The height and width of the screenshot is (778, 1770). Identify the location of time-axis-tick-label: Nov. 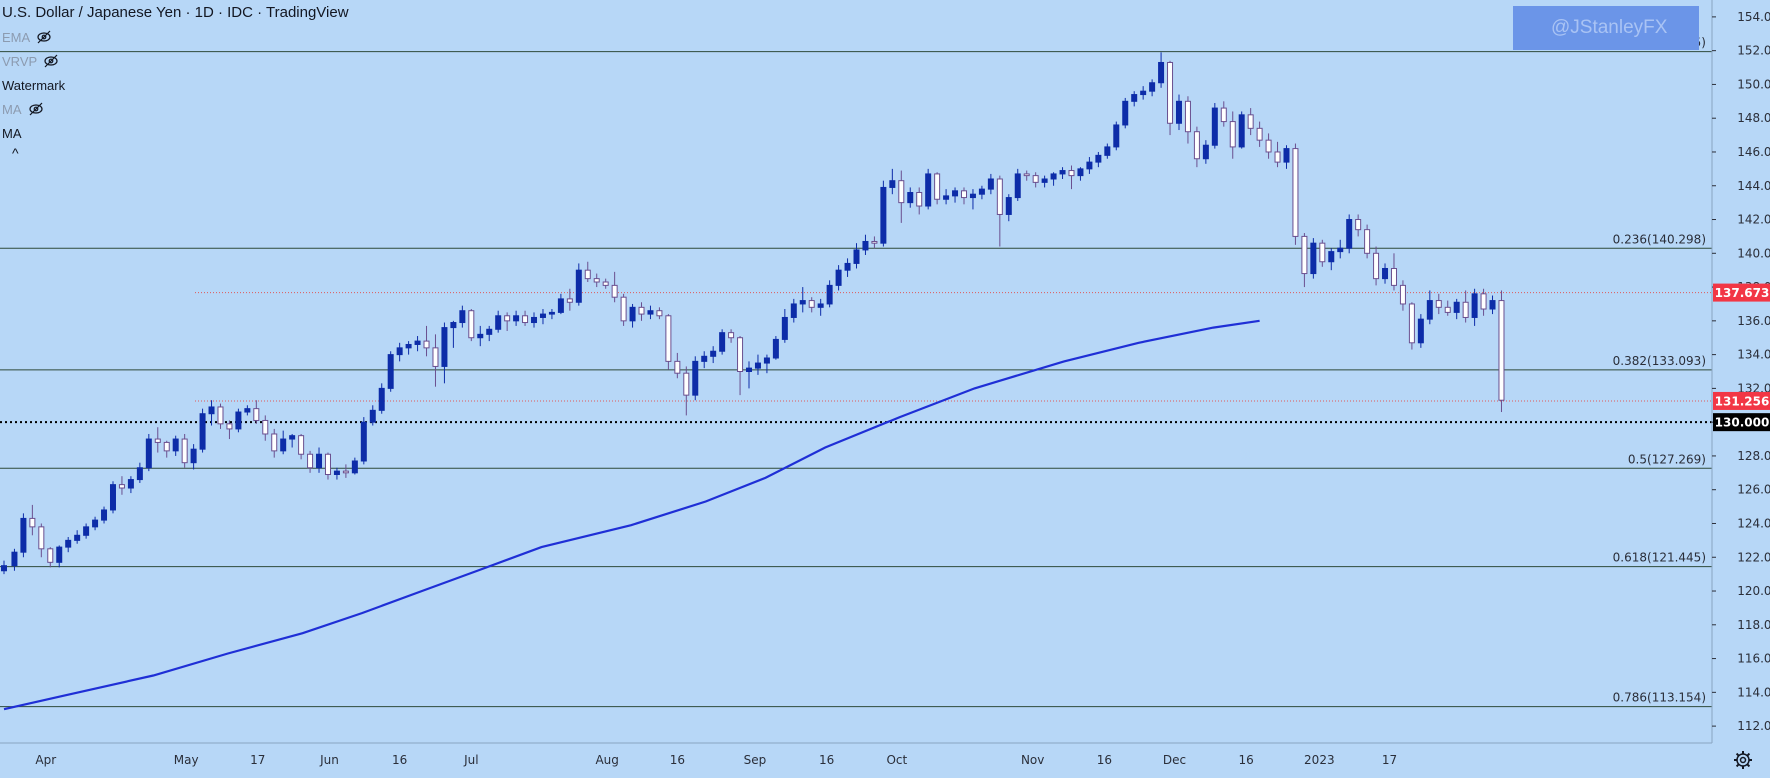
(1032, 760).